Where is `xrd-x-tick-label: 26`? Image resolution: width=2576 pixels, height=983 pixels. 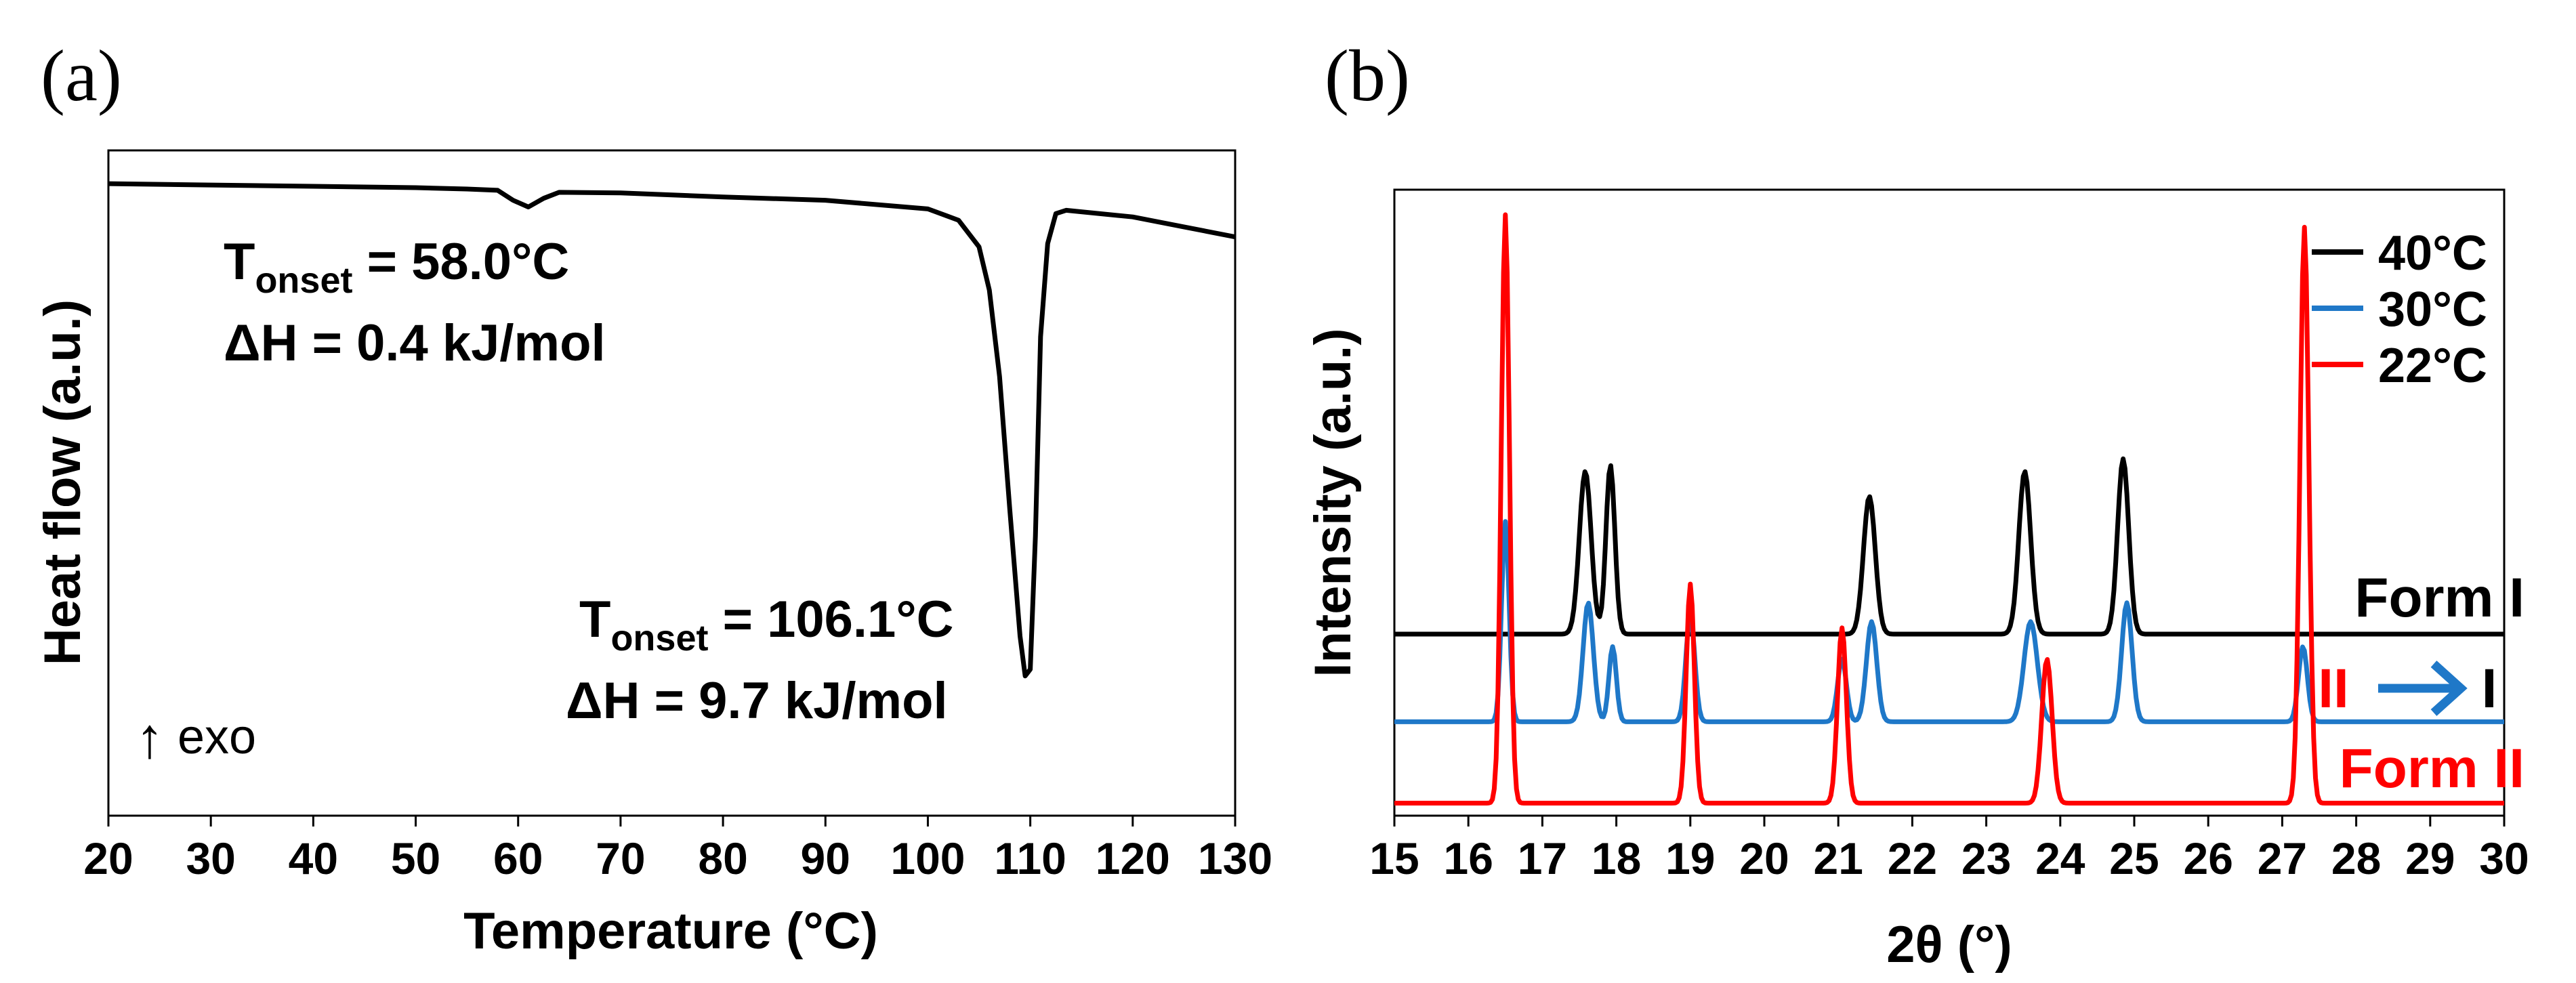 xrd-x-tick-label: 26 is located at coordinates (2207, 858).